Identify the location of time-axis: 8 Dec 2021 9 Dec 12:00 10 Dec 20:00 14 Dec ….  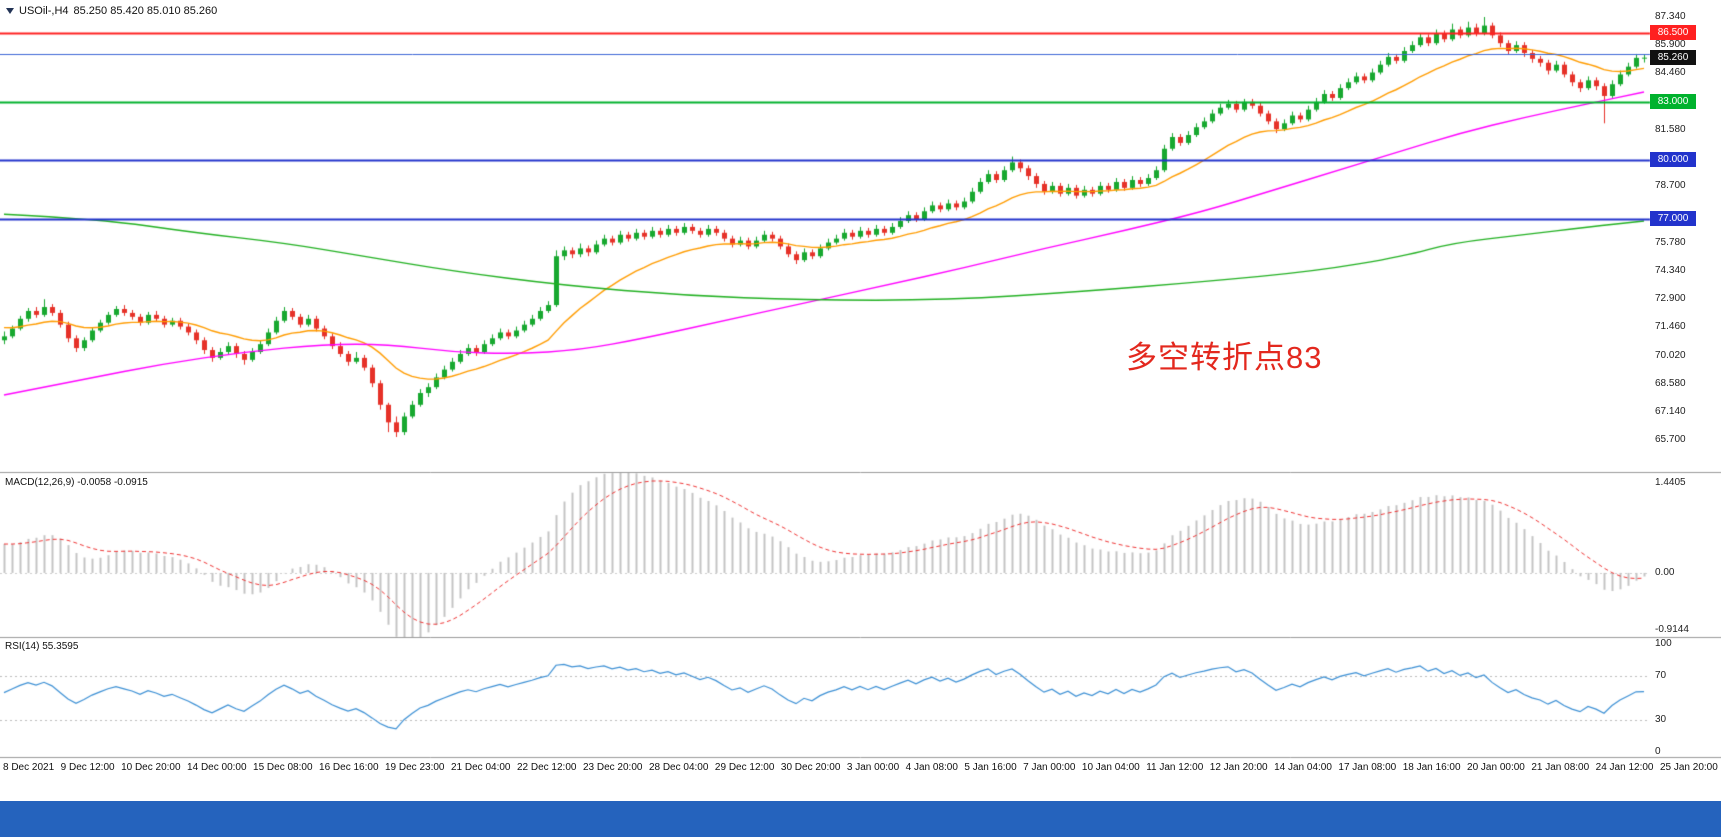
(860, 767).